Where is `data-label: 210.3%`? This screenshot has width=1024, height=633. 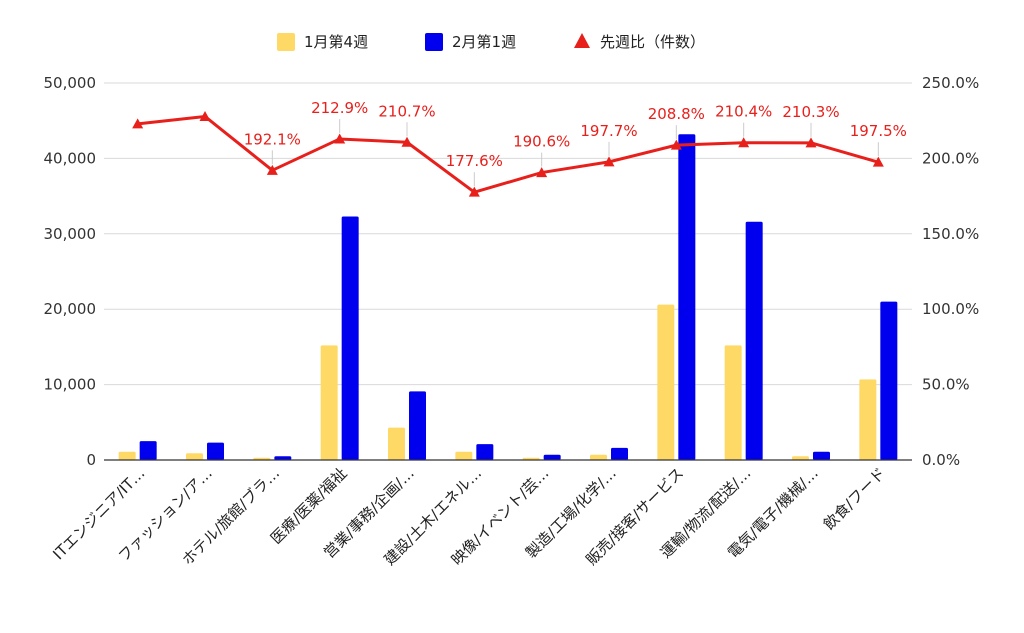 data-label: 210.3% is located at coordinates (810, 112).